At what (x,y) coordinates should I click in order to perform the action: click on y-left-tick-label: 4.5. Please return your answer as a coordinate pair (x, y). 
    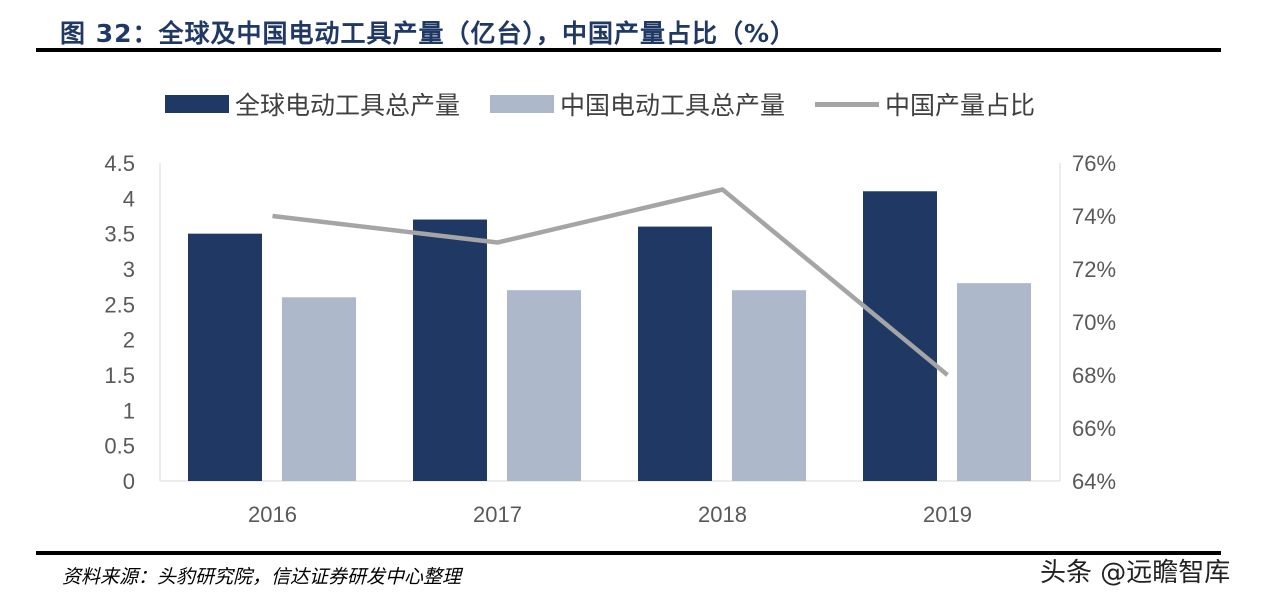
    Looking at the image, I should click on (119, 163).